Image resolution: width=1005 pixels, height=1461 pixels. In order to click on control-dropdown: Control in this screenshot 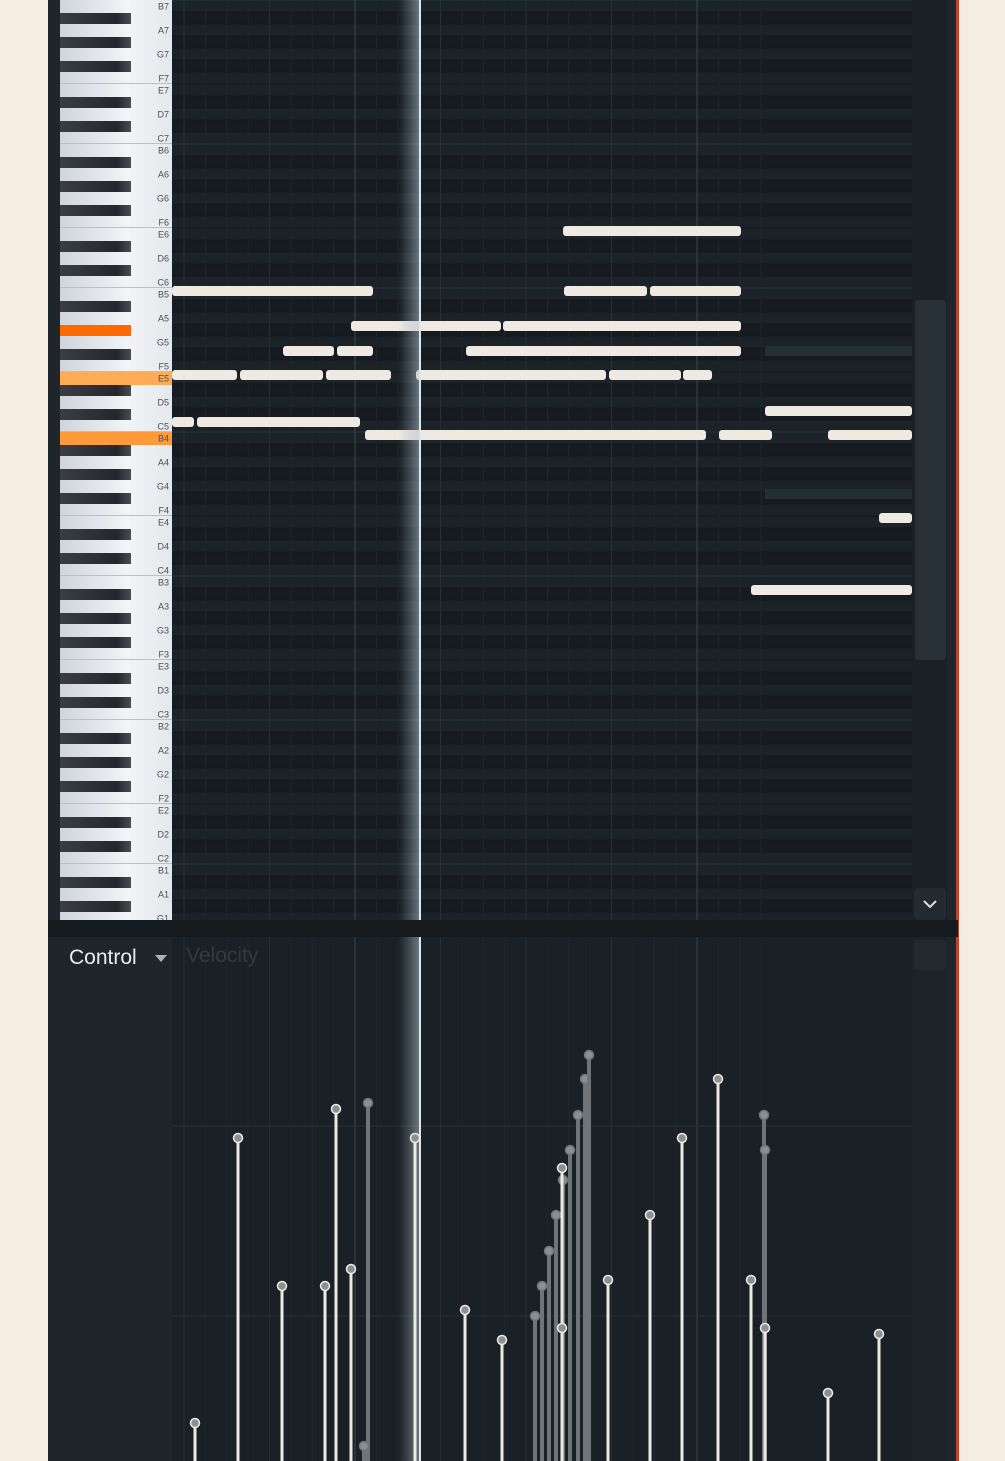, I will do `click(103, 957)`.